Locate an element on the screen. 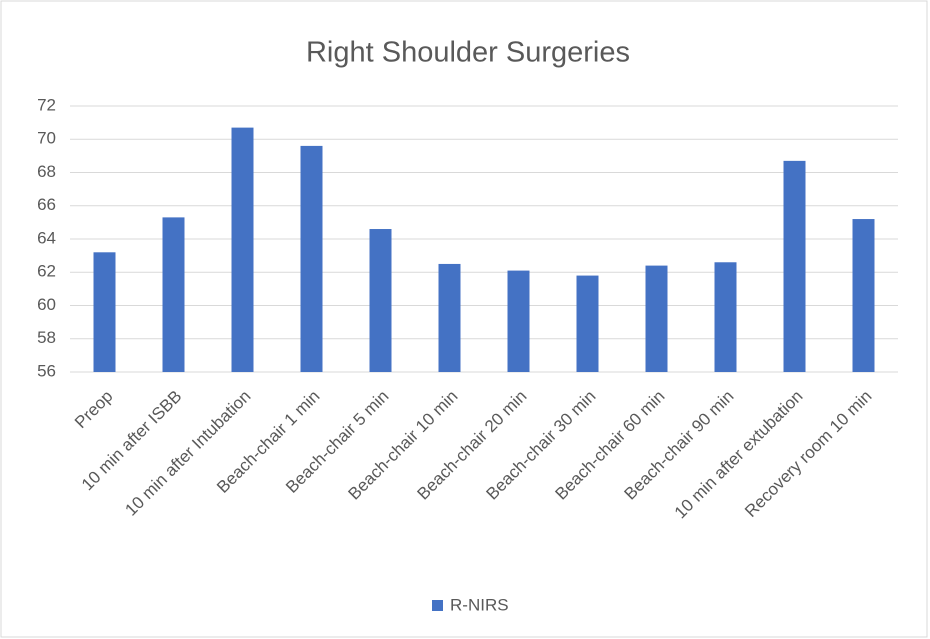  y-tick-label: 72 is located at coordinates (46, 104).